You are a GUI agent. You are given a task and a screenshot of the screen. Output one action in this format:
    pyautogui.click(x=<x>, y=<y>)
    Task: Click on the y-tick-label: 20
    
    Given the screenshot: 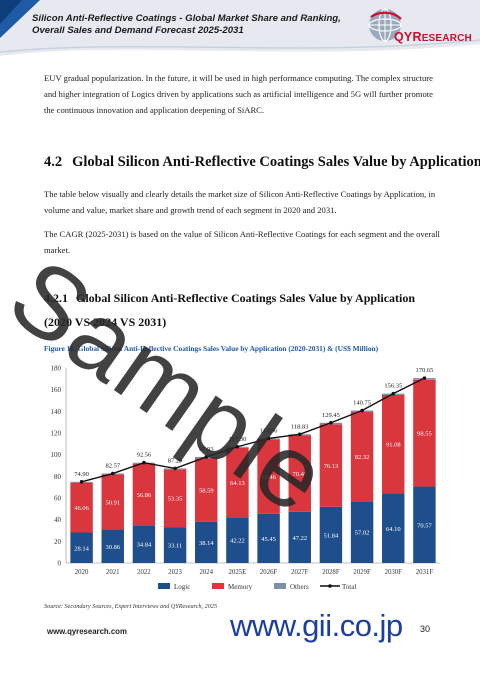 What is the action you would take?
    pyautogui.click(x=58, y=542)
    